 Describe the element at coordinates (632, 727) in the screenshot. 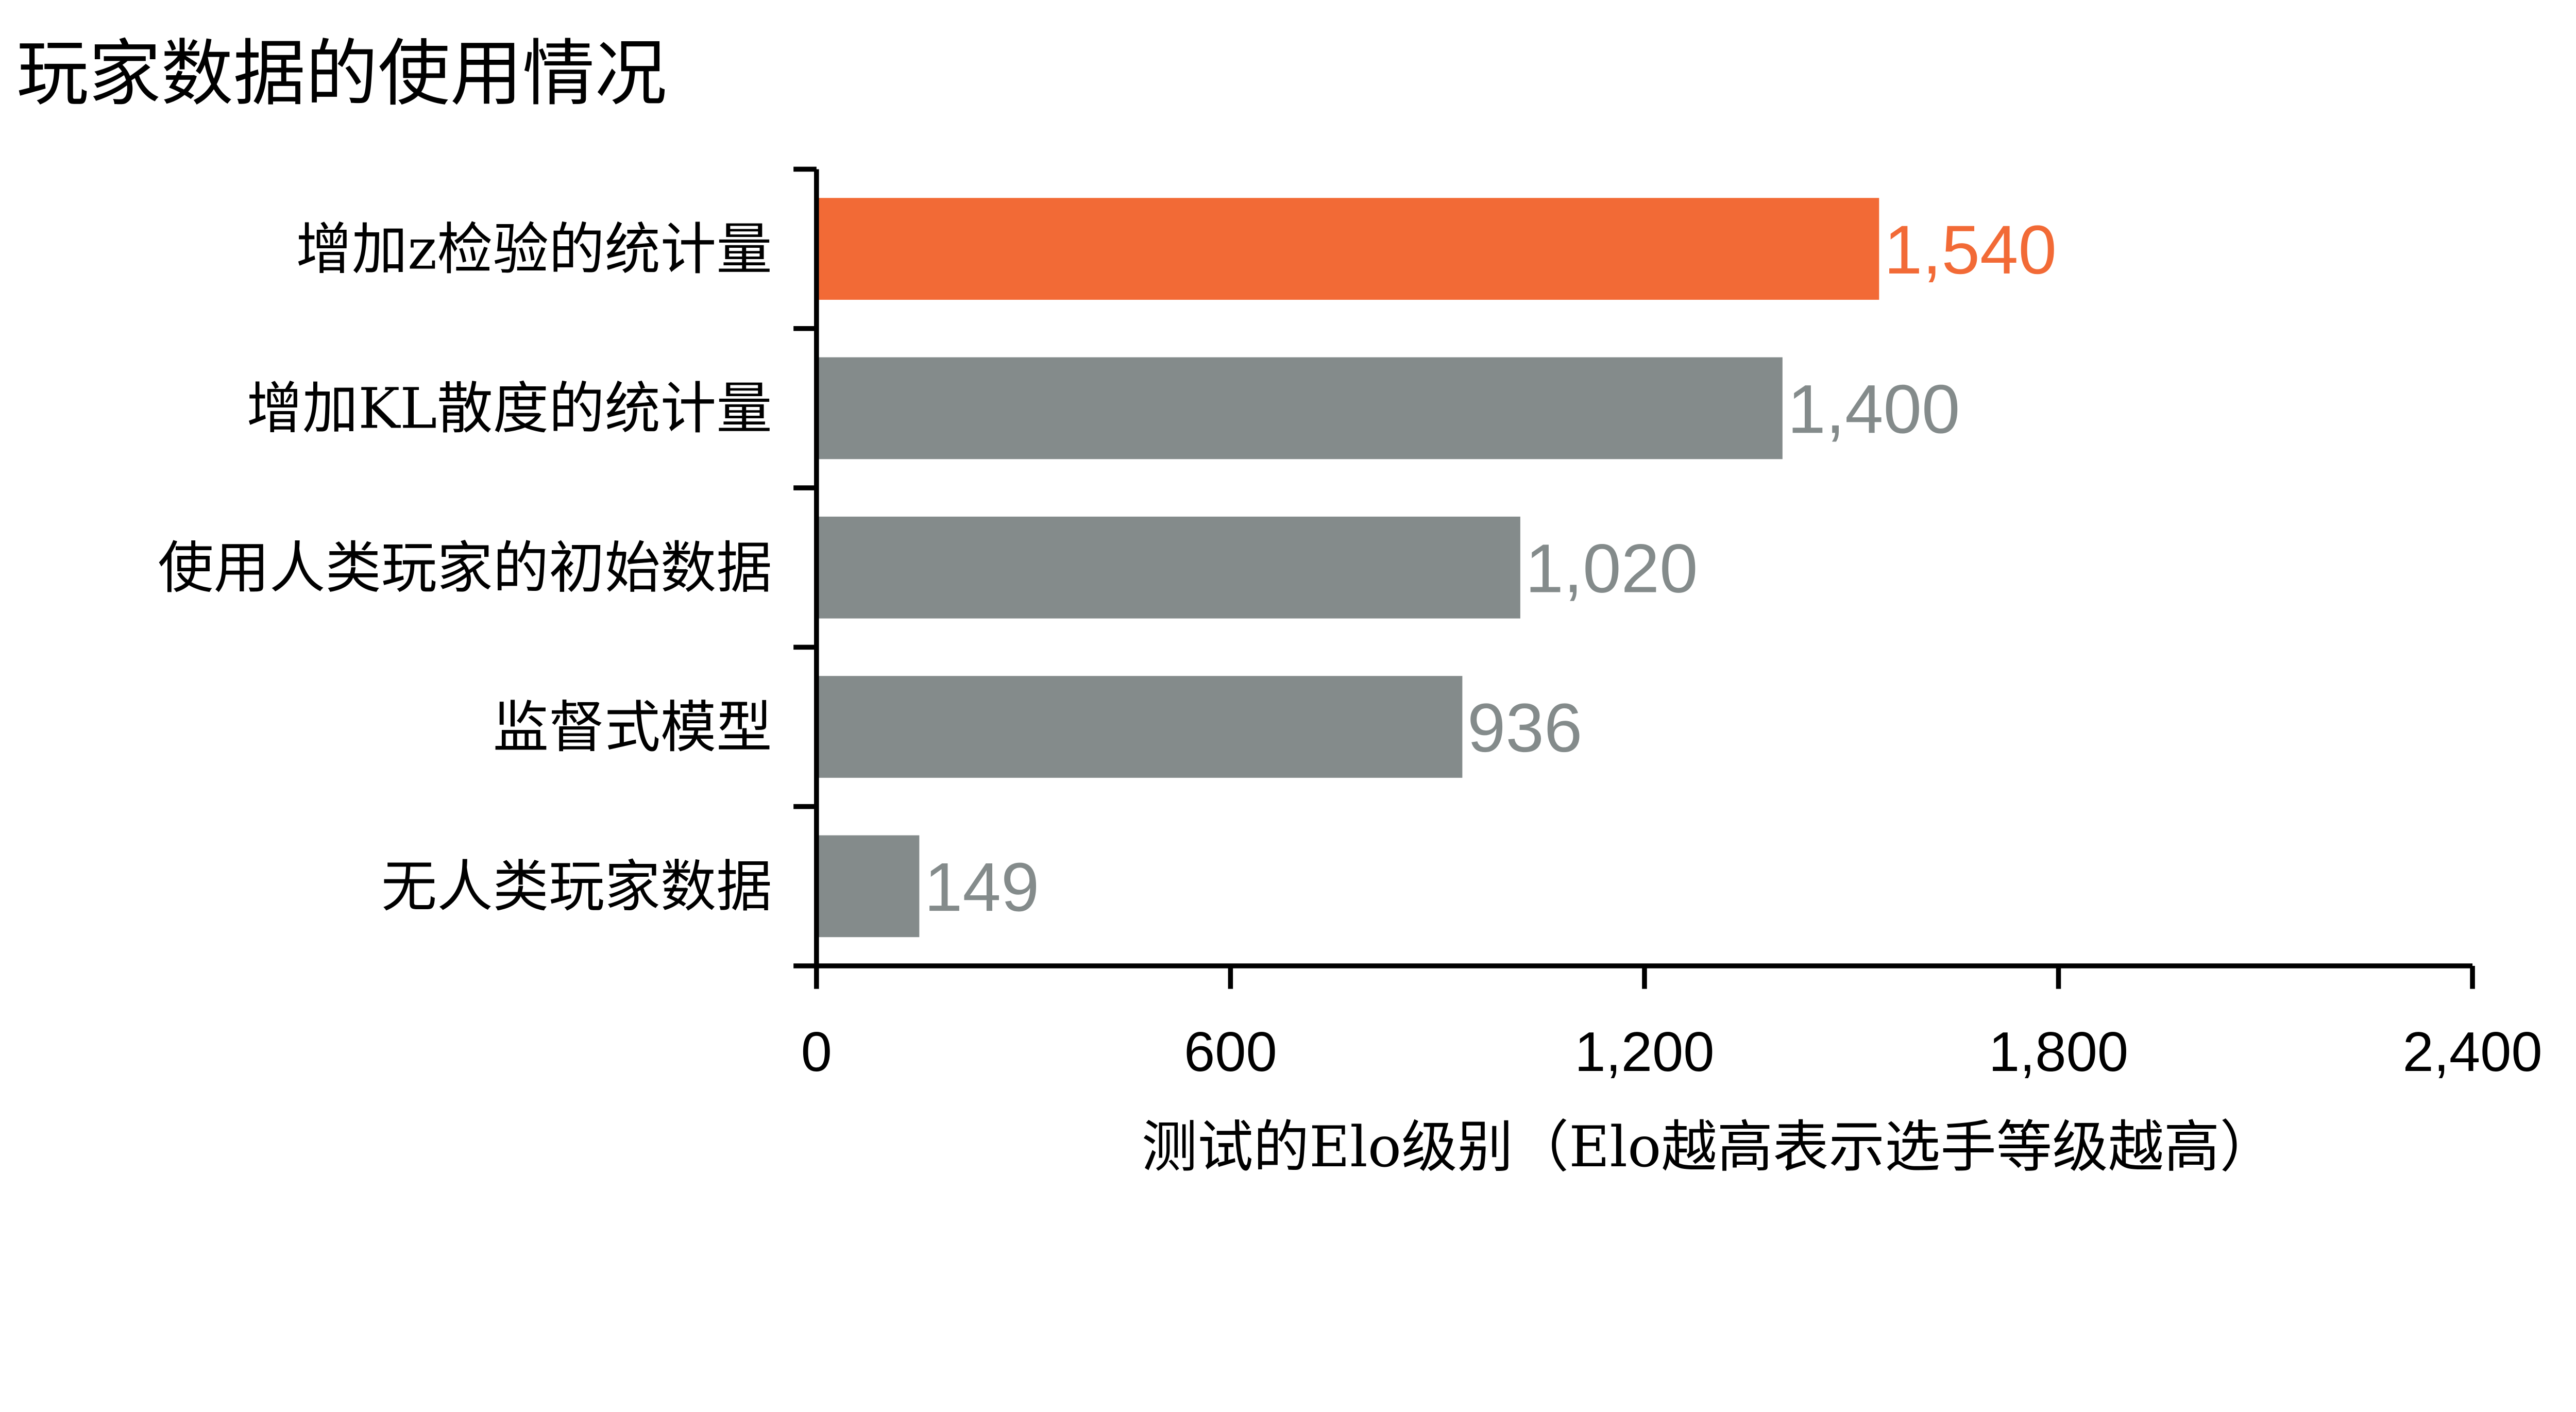

I see `category-label: 监督式模型` at that location.